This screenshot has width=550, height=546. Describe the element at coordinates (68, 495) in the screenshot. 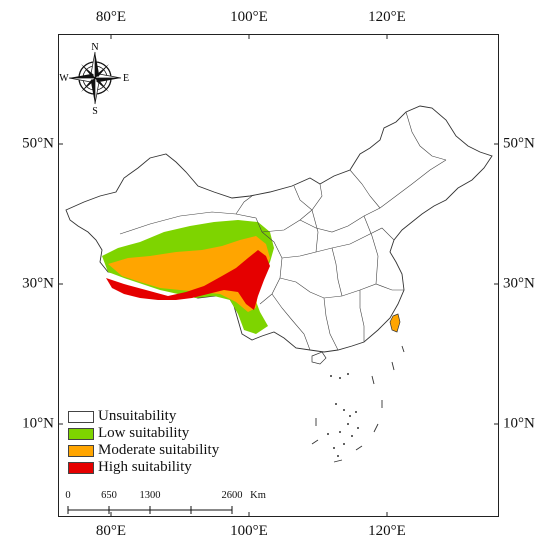

I see `scale-tick-label-0: 0` at that location.